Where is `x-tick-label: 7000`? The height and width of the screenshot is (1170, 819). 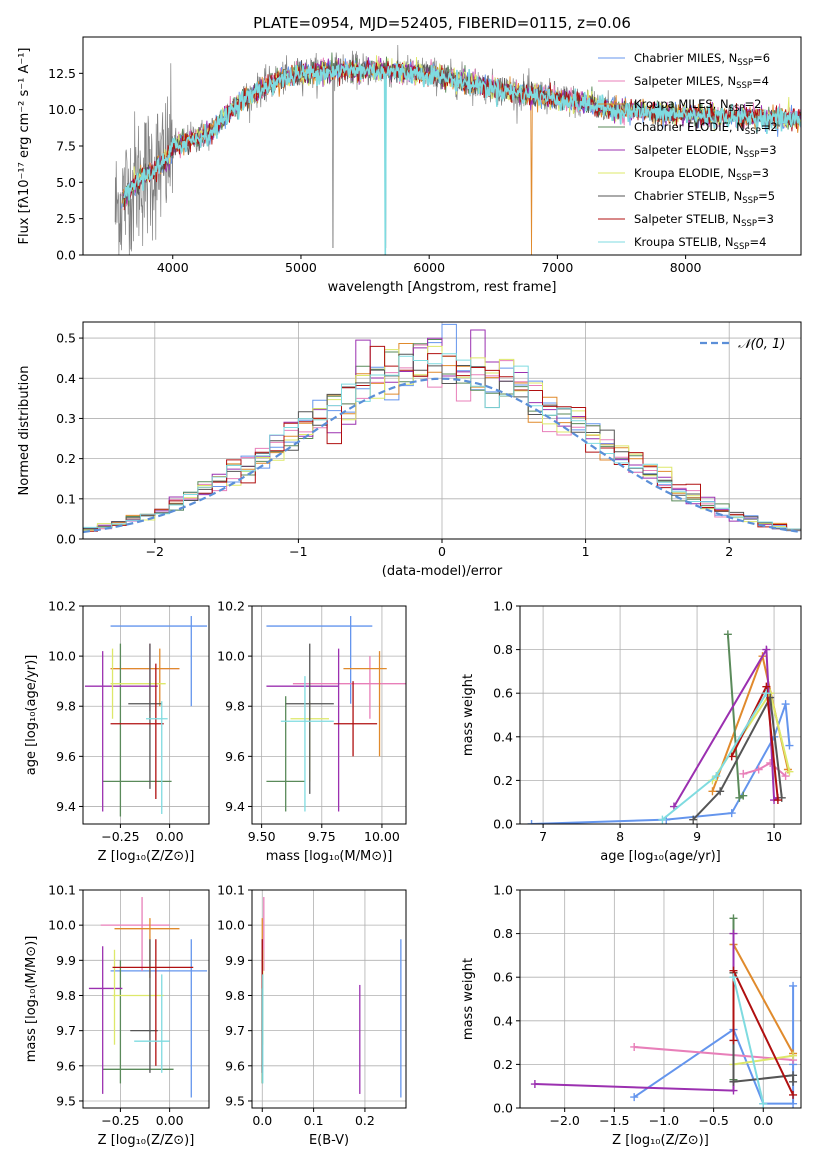 x-tick-label: 7000 is located at coordinates (557, 267).